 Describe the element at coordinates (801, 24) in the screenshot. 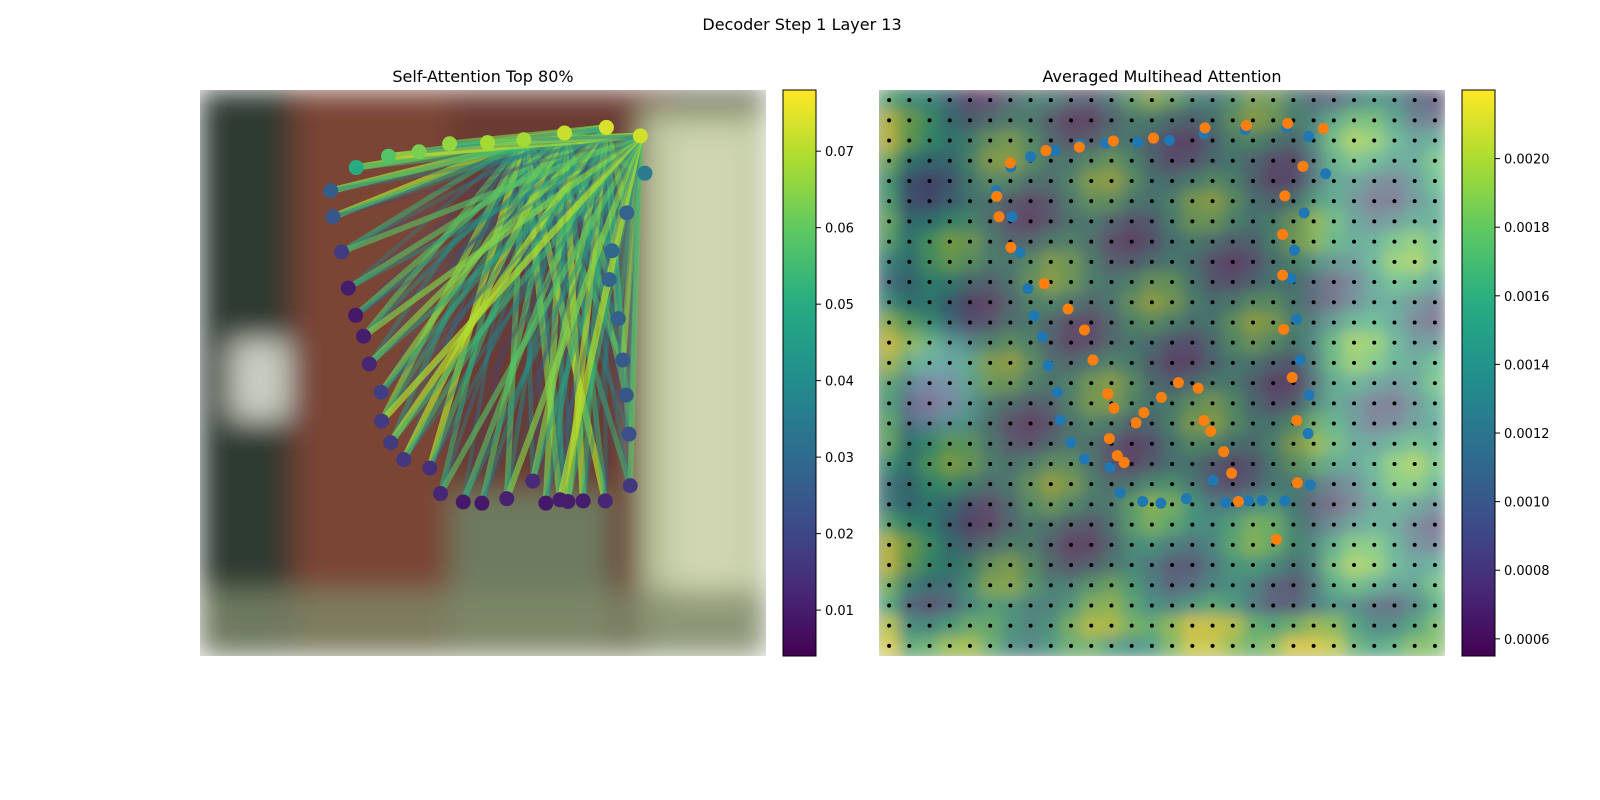

I see `figure-title: Decoder Step 1 Layer 13` at that location.